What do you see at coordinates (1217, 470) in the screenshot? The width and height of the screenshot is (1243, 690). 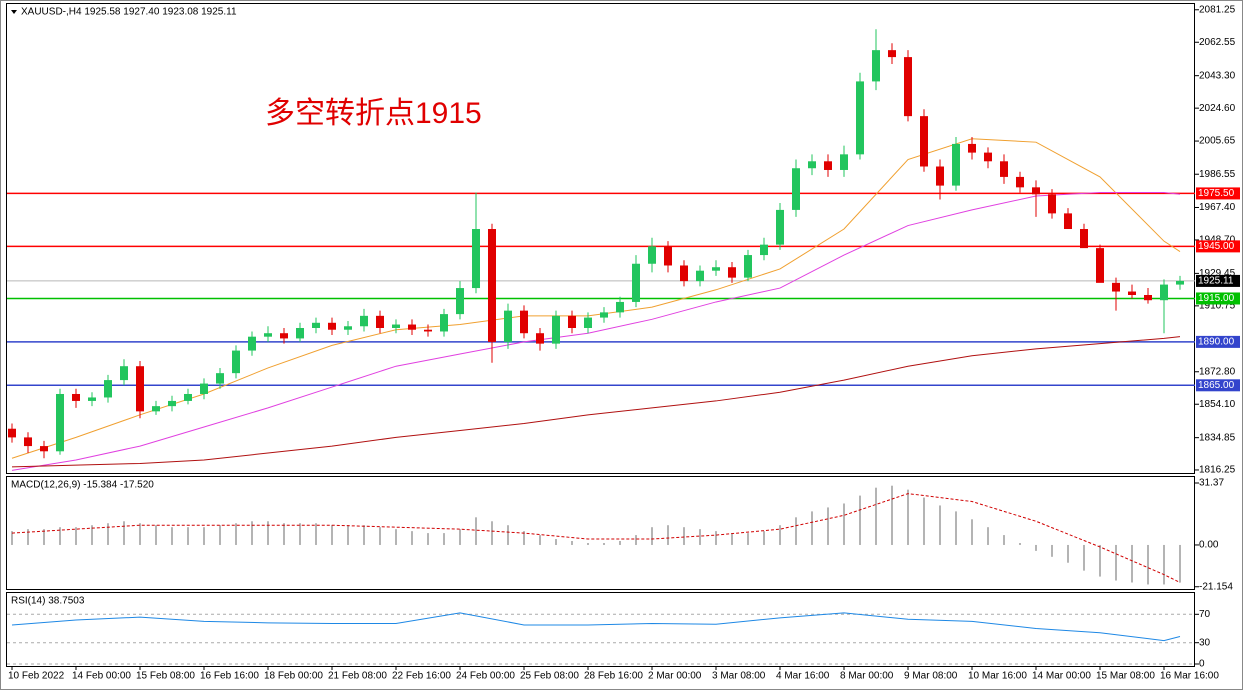 I see `y-tick-label: 1816.25` at bounding box center [1217, 470].